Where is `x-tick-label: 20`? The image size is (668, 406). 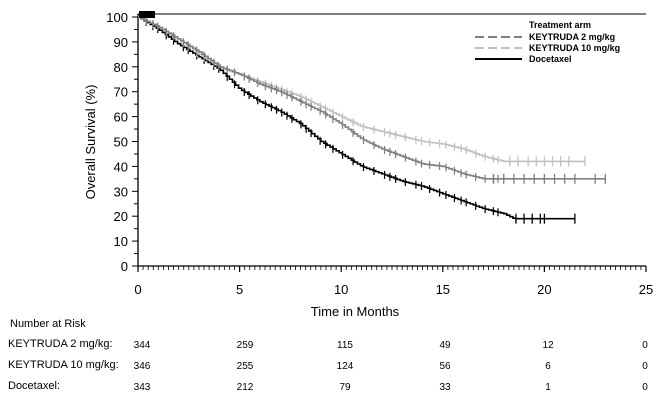 x-tick-label: 20 is located at coordinates (544, 289).